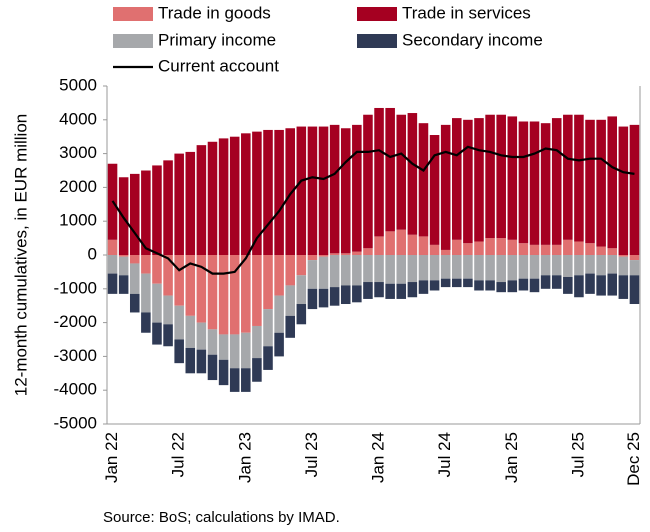  I want to click on y-tick-label: -1000, so click(75, 287).